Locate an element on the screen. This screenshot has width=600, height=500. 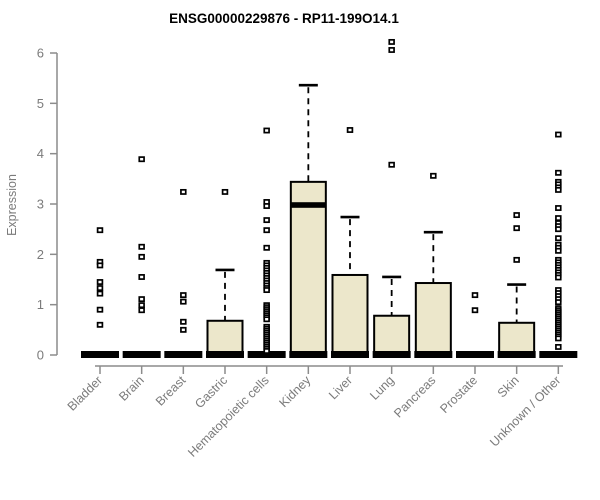
boxplot-pancreas is located at coordinates (433, 265).